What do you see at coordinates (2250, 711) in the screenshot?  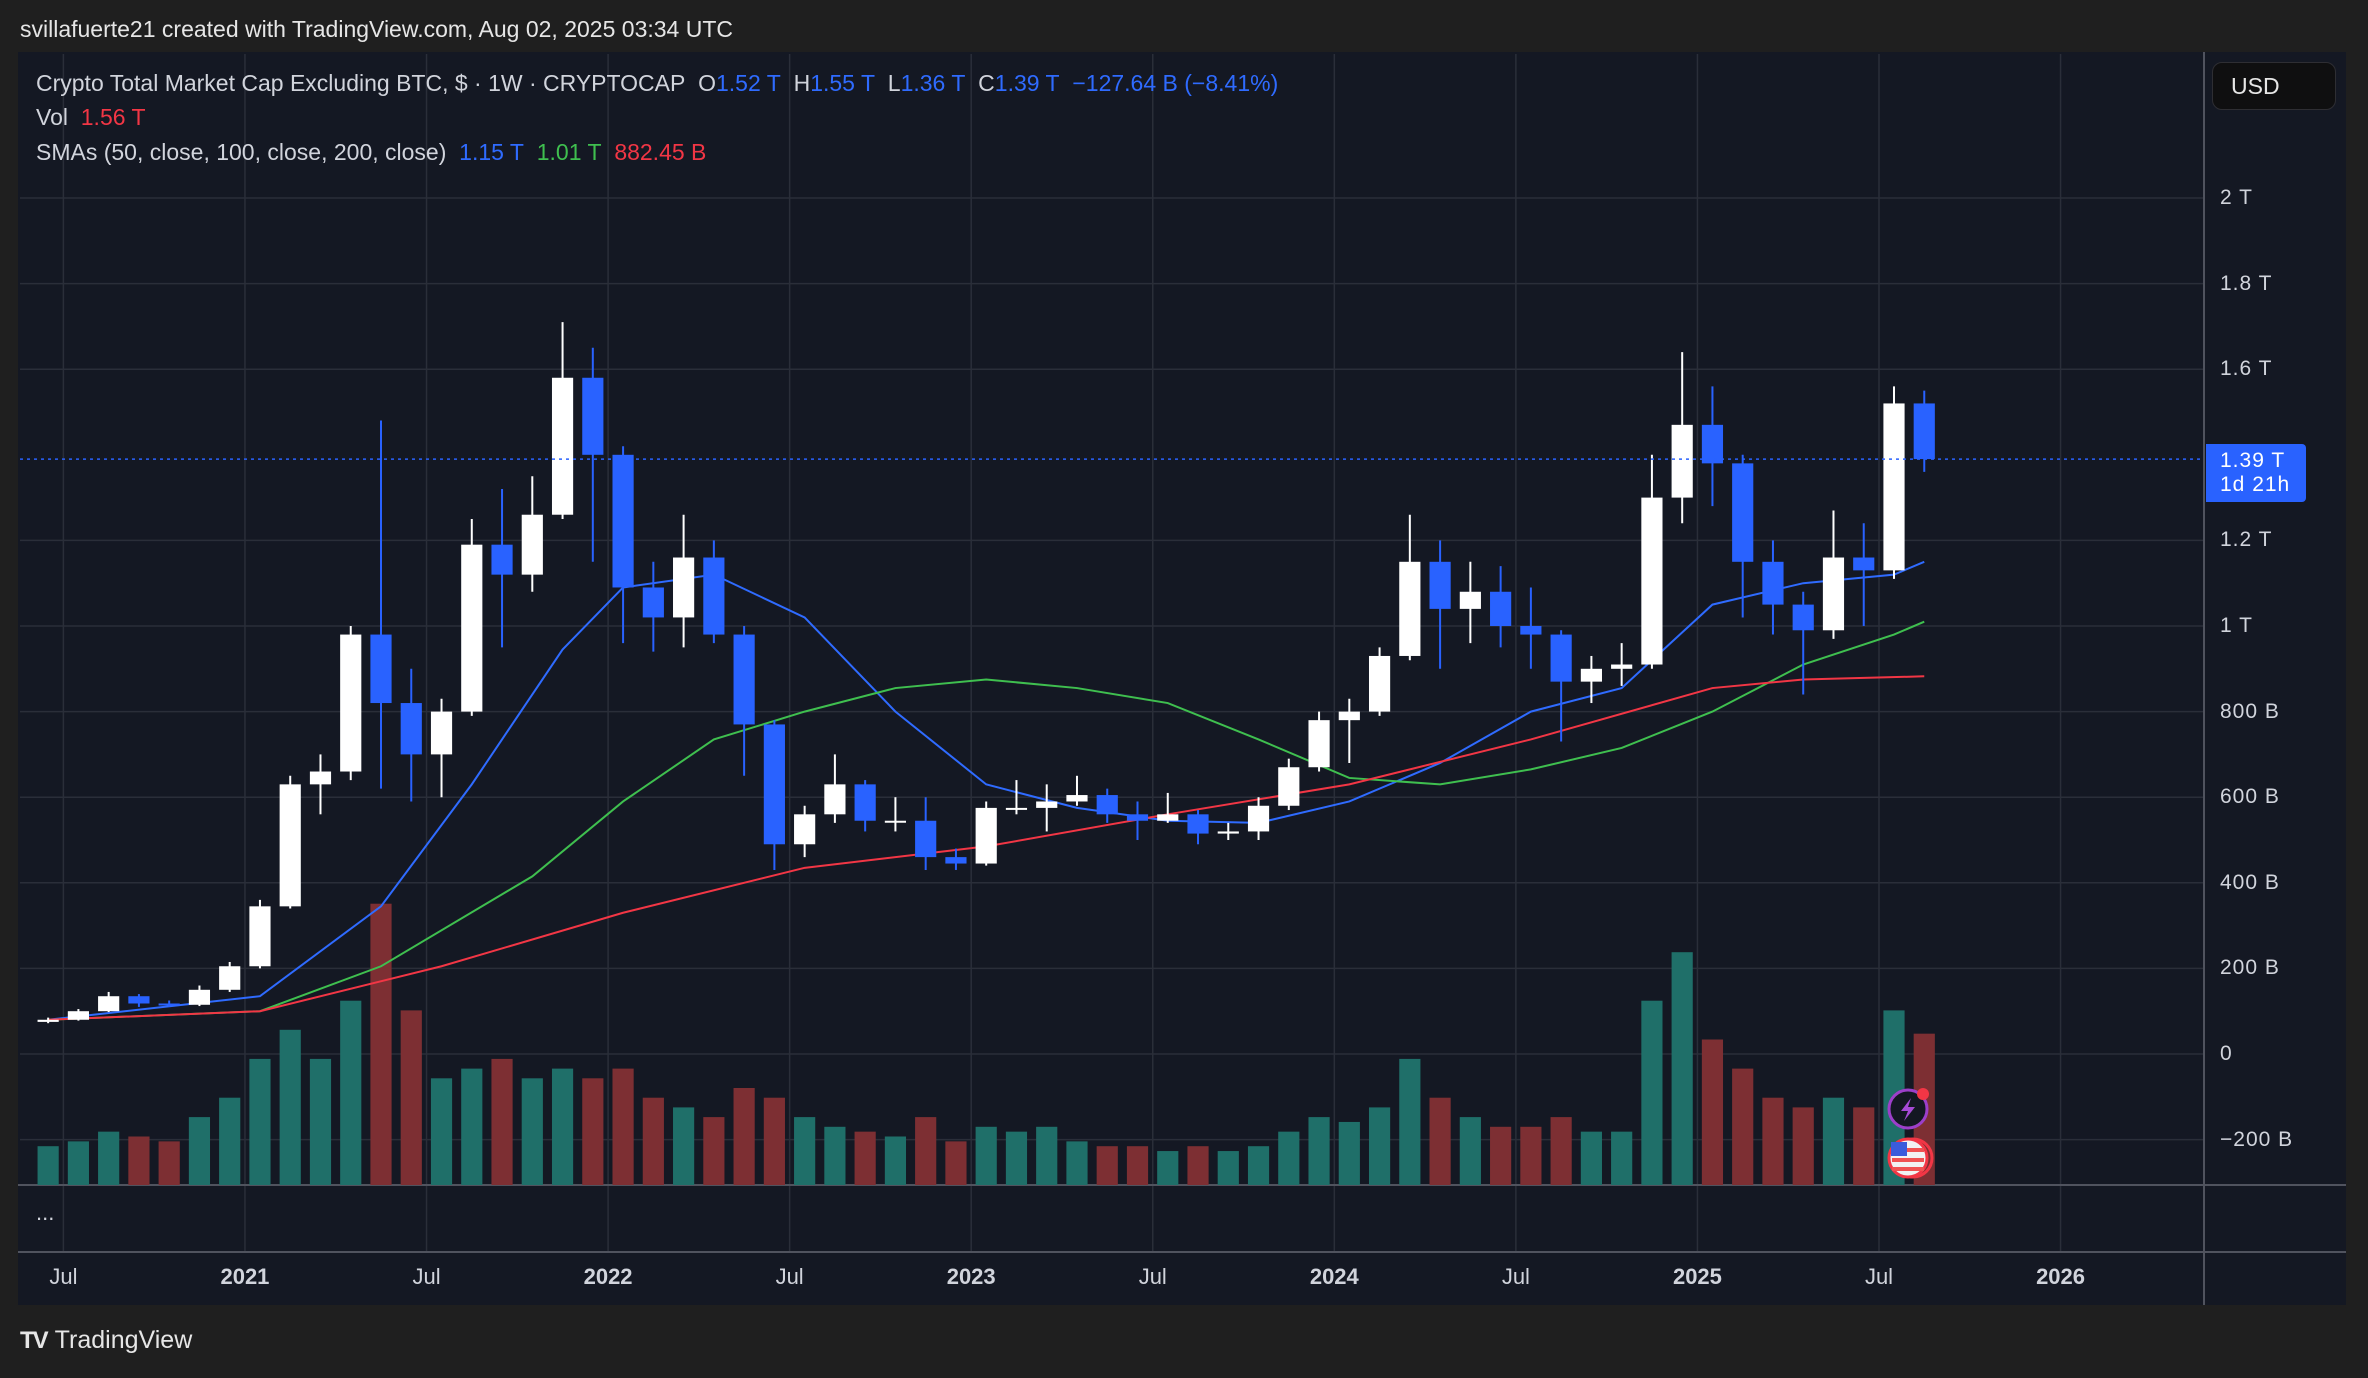 I see `price-tick-label: 800 B` at bounding box center [2250, 711].